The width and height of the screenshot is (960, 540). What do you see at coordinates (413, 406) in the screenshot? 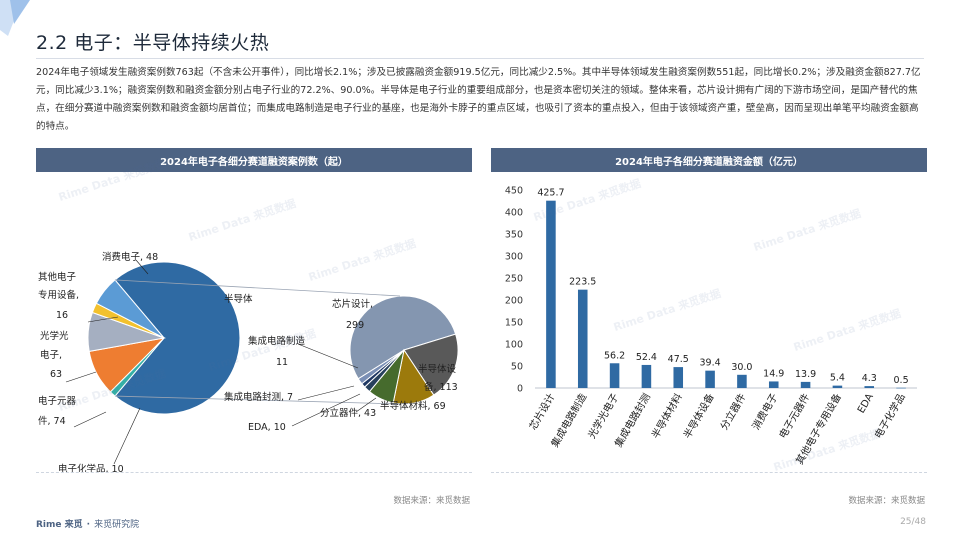
I see `label-material: 半导体材料, 69` at bounding box center [413, 406].